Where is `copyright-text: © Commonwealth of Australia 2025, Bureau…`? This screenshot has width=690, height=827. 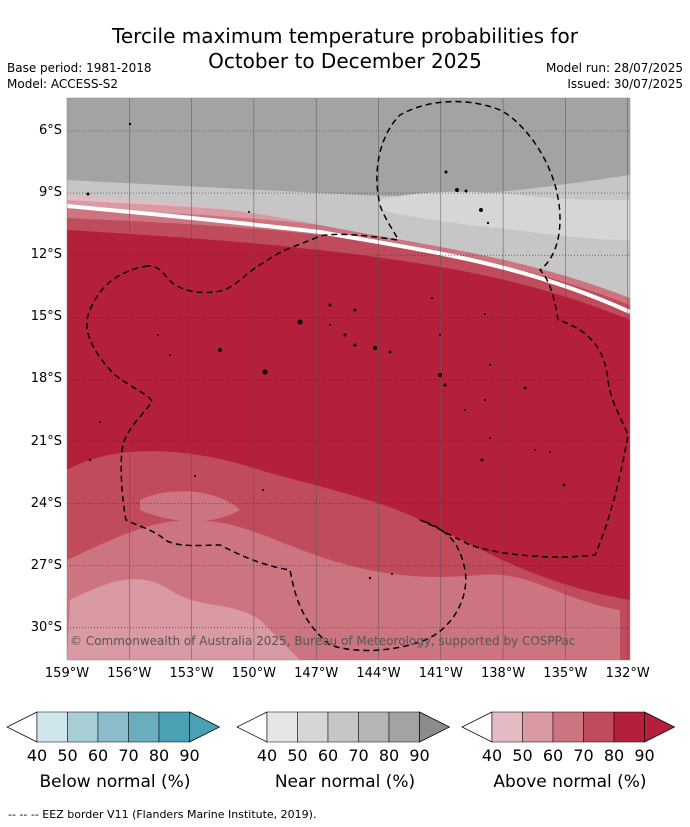
copyright-text: © Commonwealth of Australia 2025, Bureau… is located at coordinates (323, 641).